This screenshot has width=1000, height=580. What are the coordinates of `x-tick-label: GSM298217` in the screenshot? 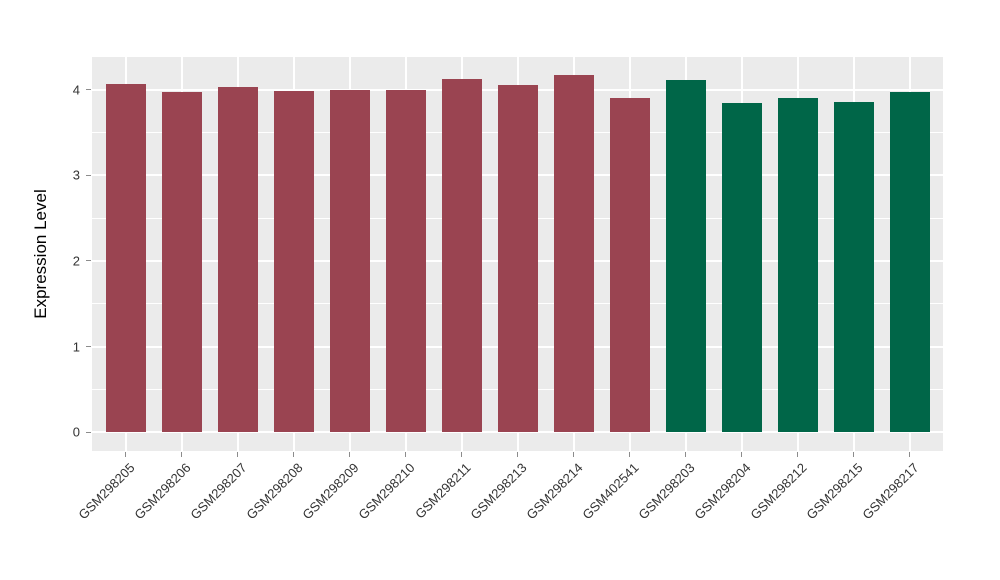 It's located at (890, 491).